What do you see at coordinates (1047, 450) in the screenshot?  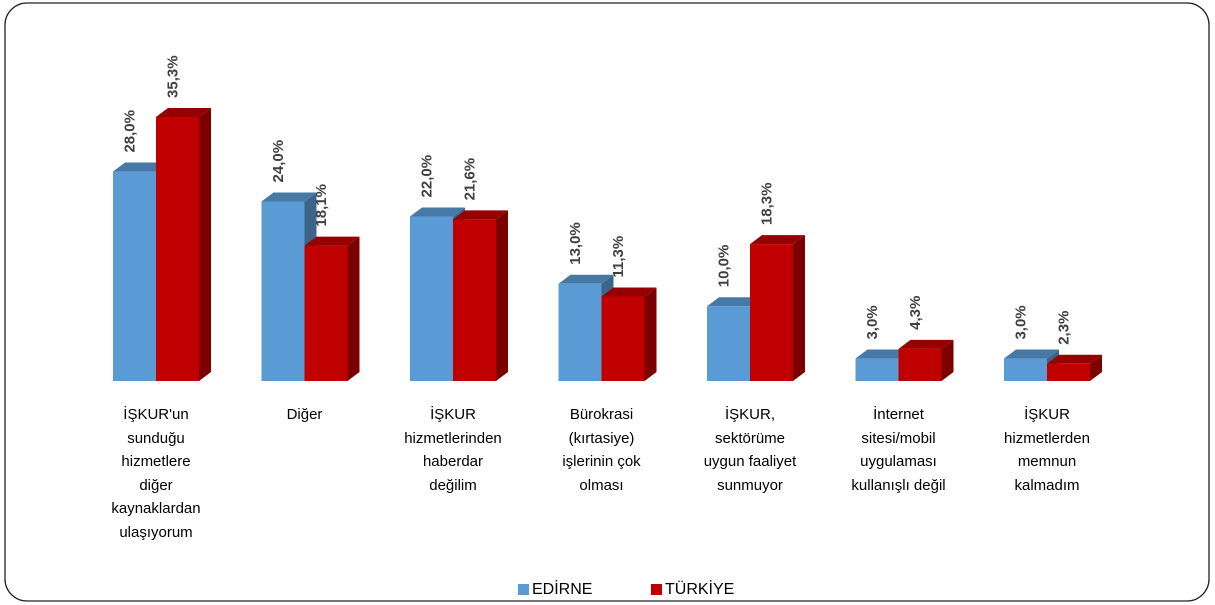 I see `category-label: İŞKUR hizmetlerden memnun kalmadım` at bounding box center [1047, 450].